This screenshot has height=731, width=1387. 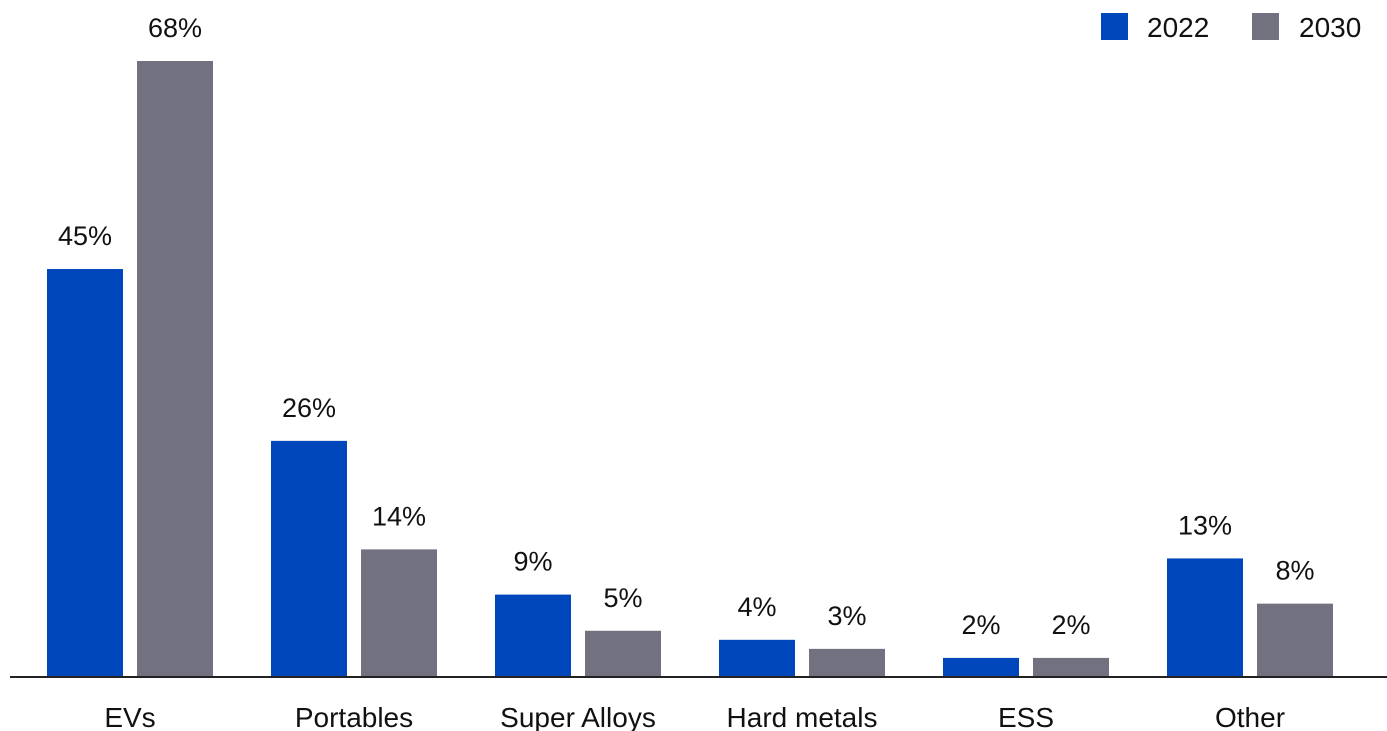 What do you see at coordinates (756, 607) in the screenshot?
I see `value-label-hard-metals-2022: 4%` at bounding box center [756, 607].